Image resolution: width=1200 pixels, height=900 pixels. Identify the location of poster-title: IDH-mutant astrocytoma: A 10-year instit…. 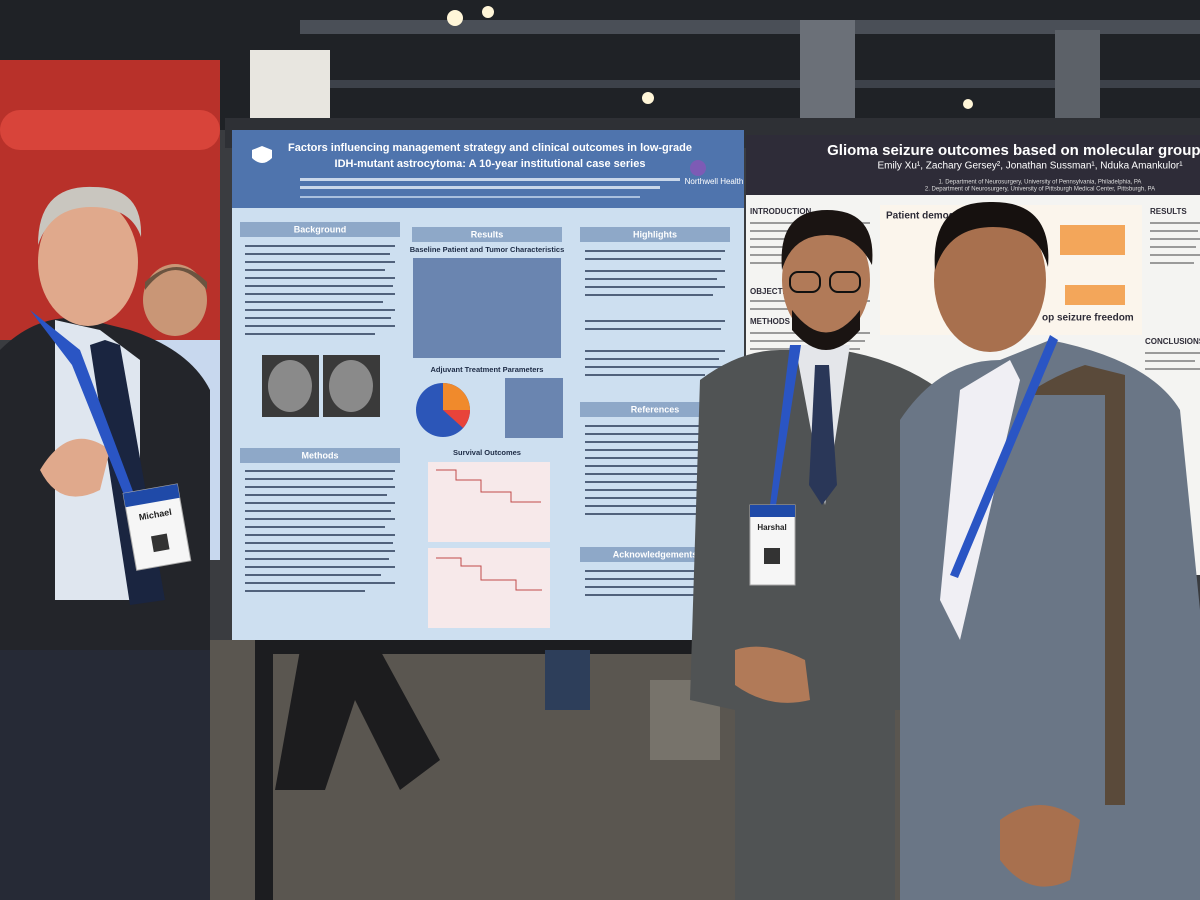
(490, 164).